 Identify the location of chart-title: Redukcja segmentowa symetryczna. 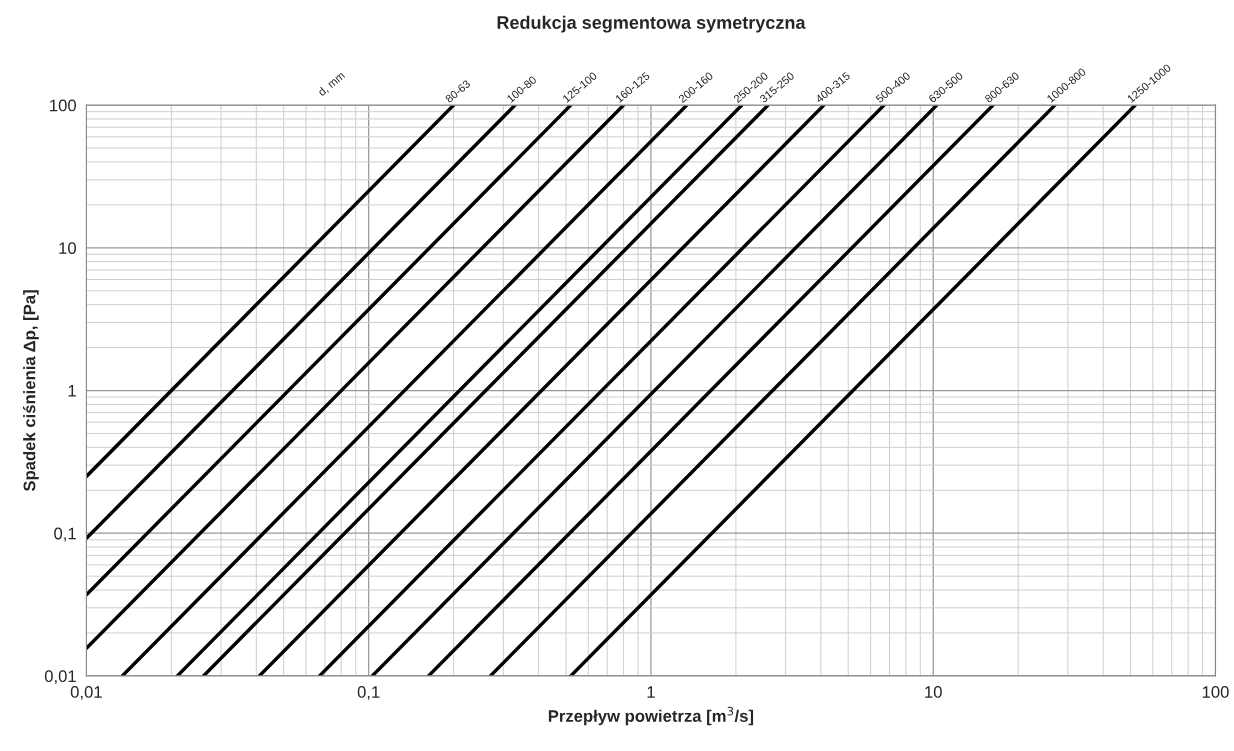
(651, 24).